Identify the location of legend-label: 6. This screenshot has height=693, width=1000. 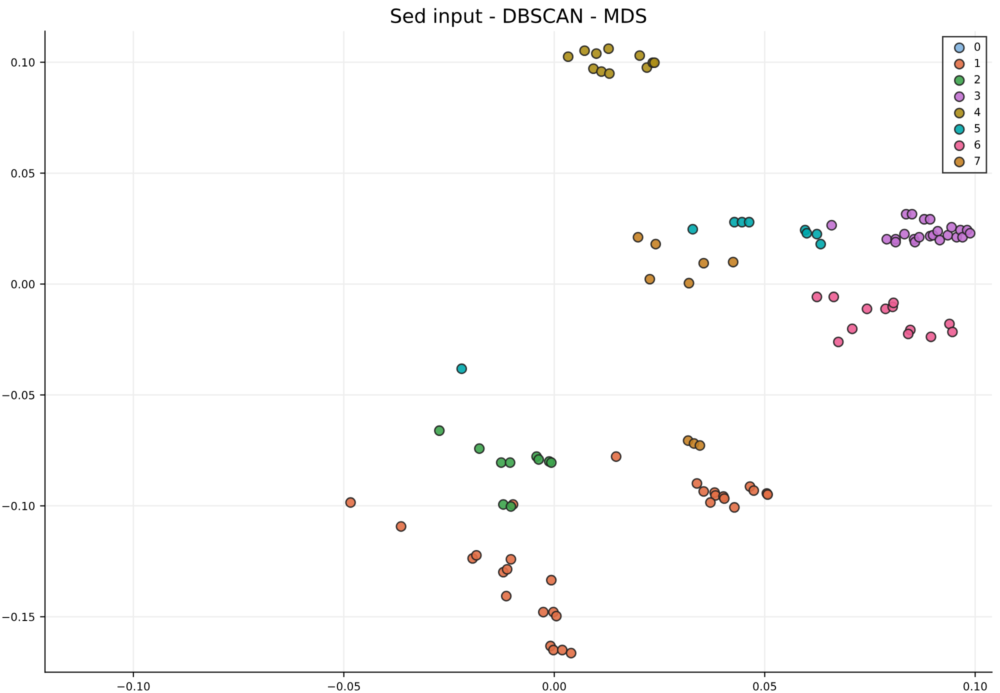
(977, 144).